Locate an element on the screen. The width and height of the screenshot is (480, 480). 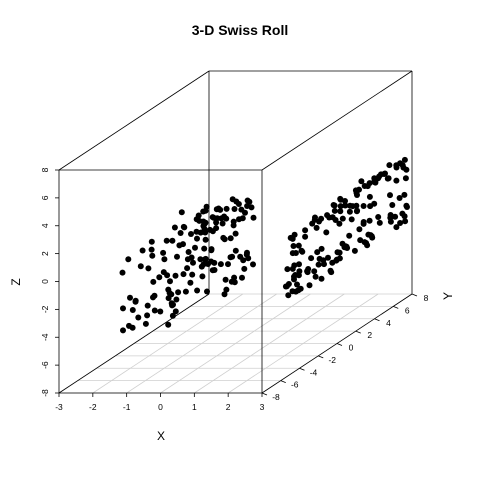
x-axis-label: X is located at coordinates (161, 436).